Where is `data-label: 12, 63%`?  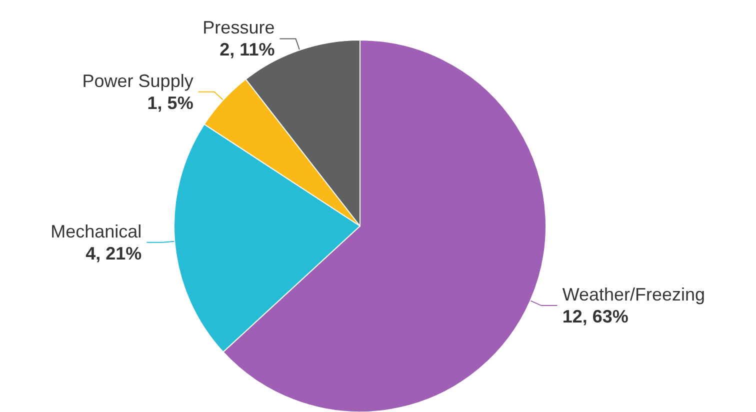 data-label: 12, 63% is located at coordinates (595, 316).